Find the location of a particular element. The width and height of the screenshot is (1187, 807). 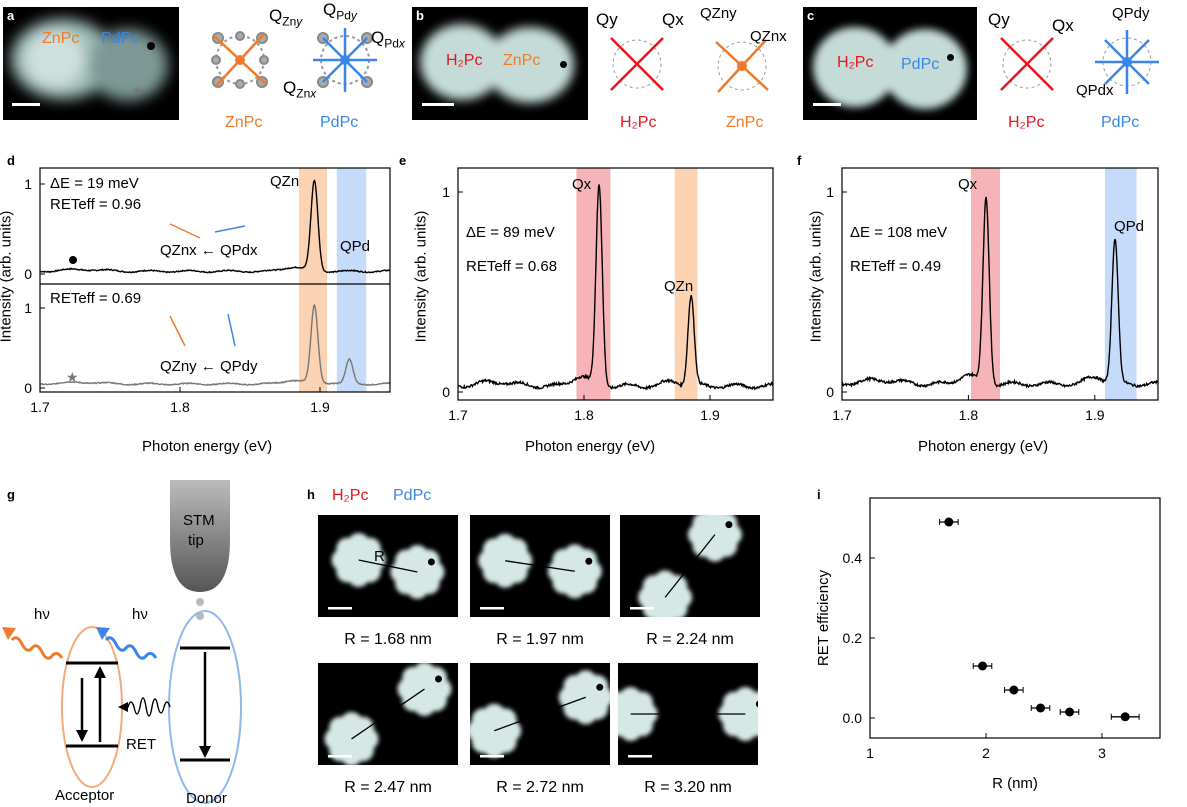

distance-label: R = 1.97 nm is located at coordinates (540, 639).